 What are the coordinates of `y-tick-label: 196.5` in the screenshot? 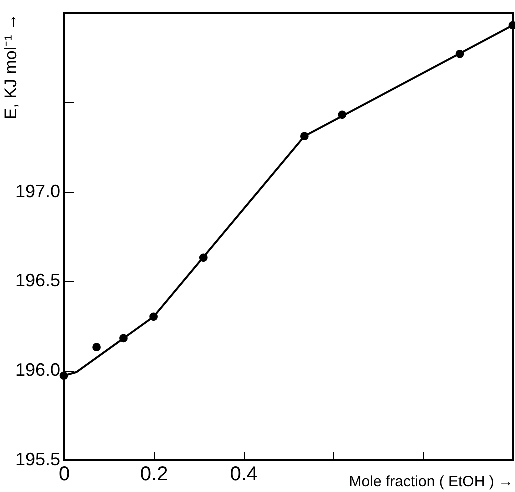 It's located at (37, 280).